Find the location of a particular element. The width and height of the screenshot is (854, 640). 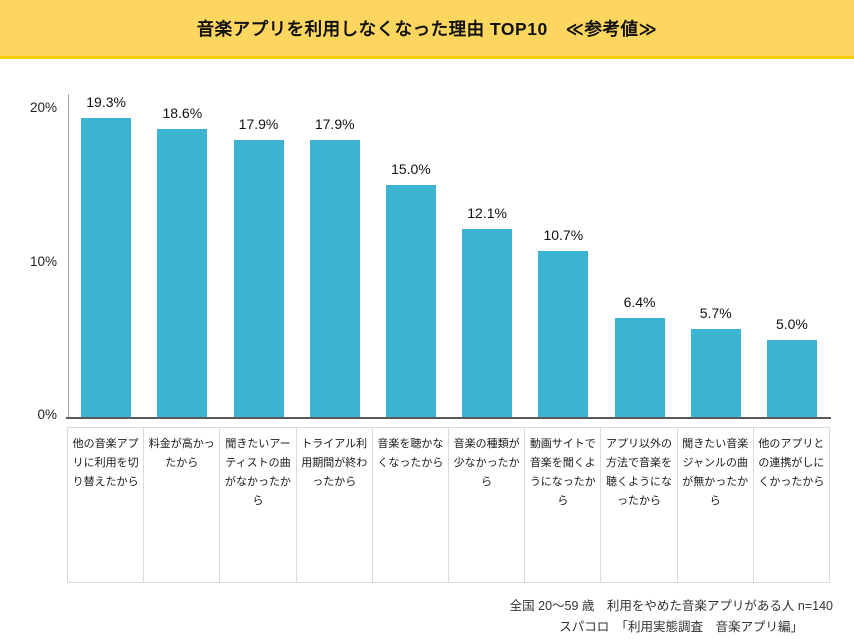

bar-value-label: 15.0% is located at coordinates (411, 168).